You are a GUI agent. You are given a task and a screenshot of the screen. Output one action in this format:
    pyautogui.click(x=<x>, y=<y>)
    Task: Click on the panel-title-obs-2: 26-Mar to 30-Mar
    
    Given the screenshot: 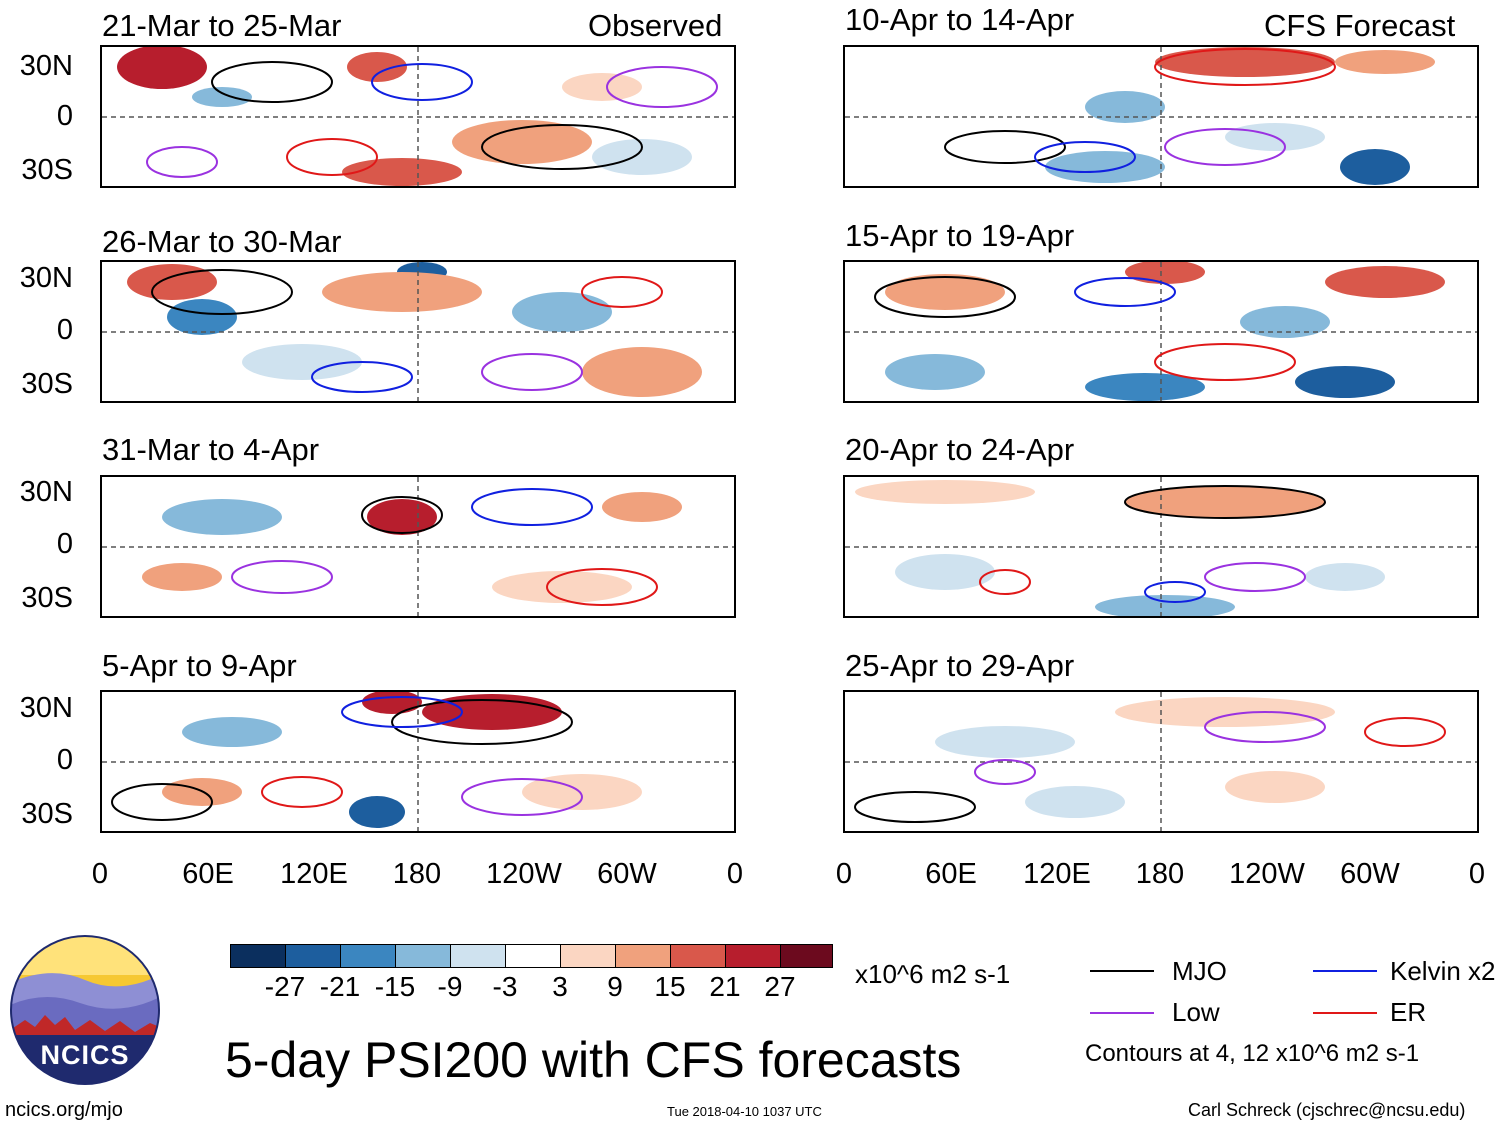 What is the action you would take?
    pyautogui.click(x=222, y=241)
    